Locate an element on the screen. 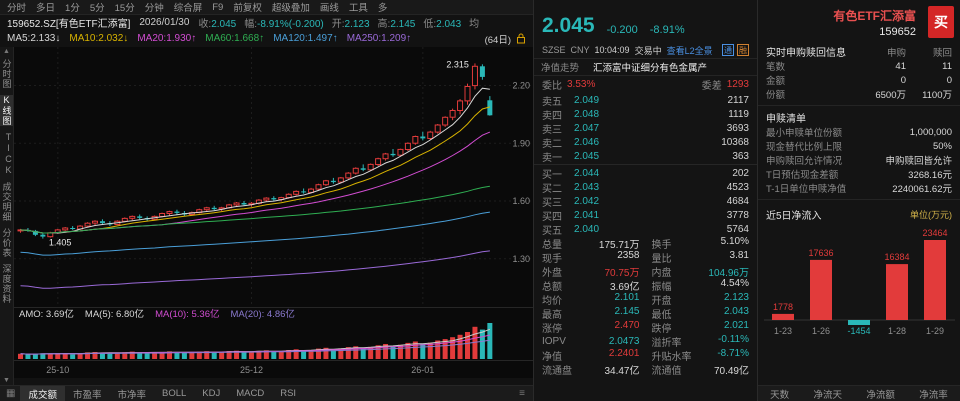 Image resolution: width=960 pixels, height=401 pixels. weibi-label: 委比 is located at coordinates (552, 86).